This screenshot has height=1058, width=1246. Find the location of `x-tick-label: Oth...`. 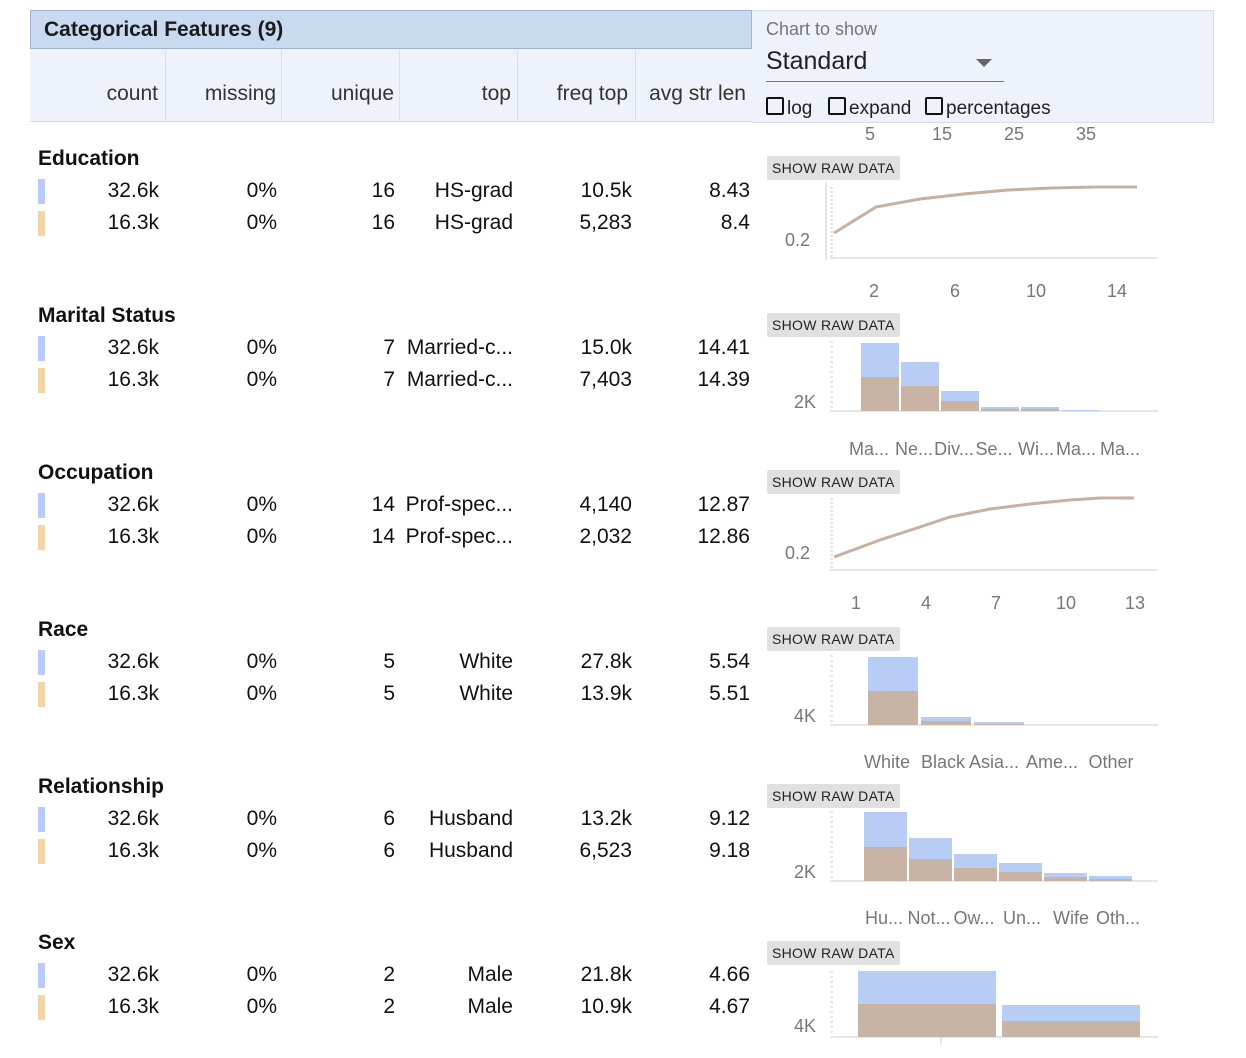

x-tick-label: Oth... is located at coordinates (1118, 918).